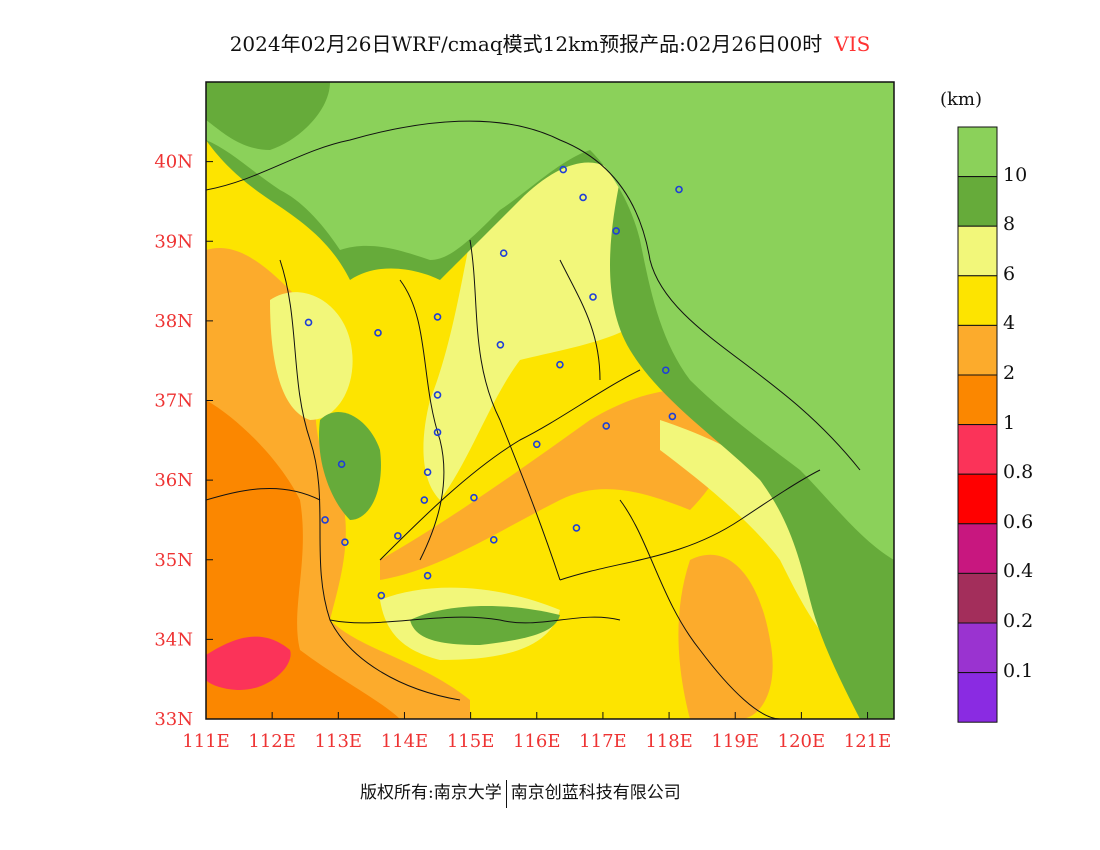 Image resolution: width=1100 pixels, height=850 pixels. I want to click on legend-label: 1, so click(1009, 422).